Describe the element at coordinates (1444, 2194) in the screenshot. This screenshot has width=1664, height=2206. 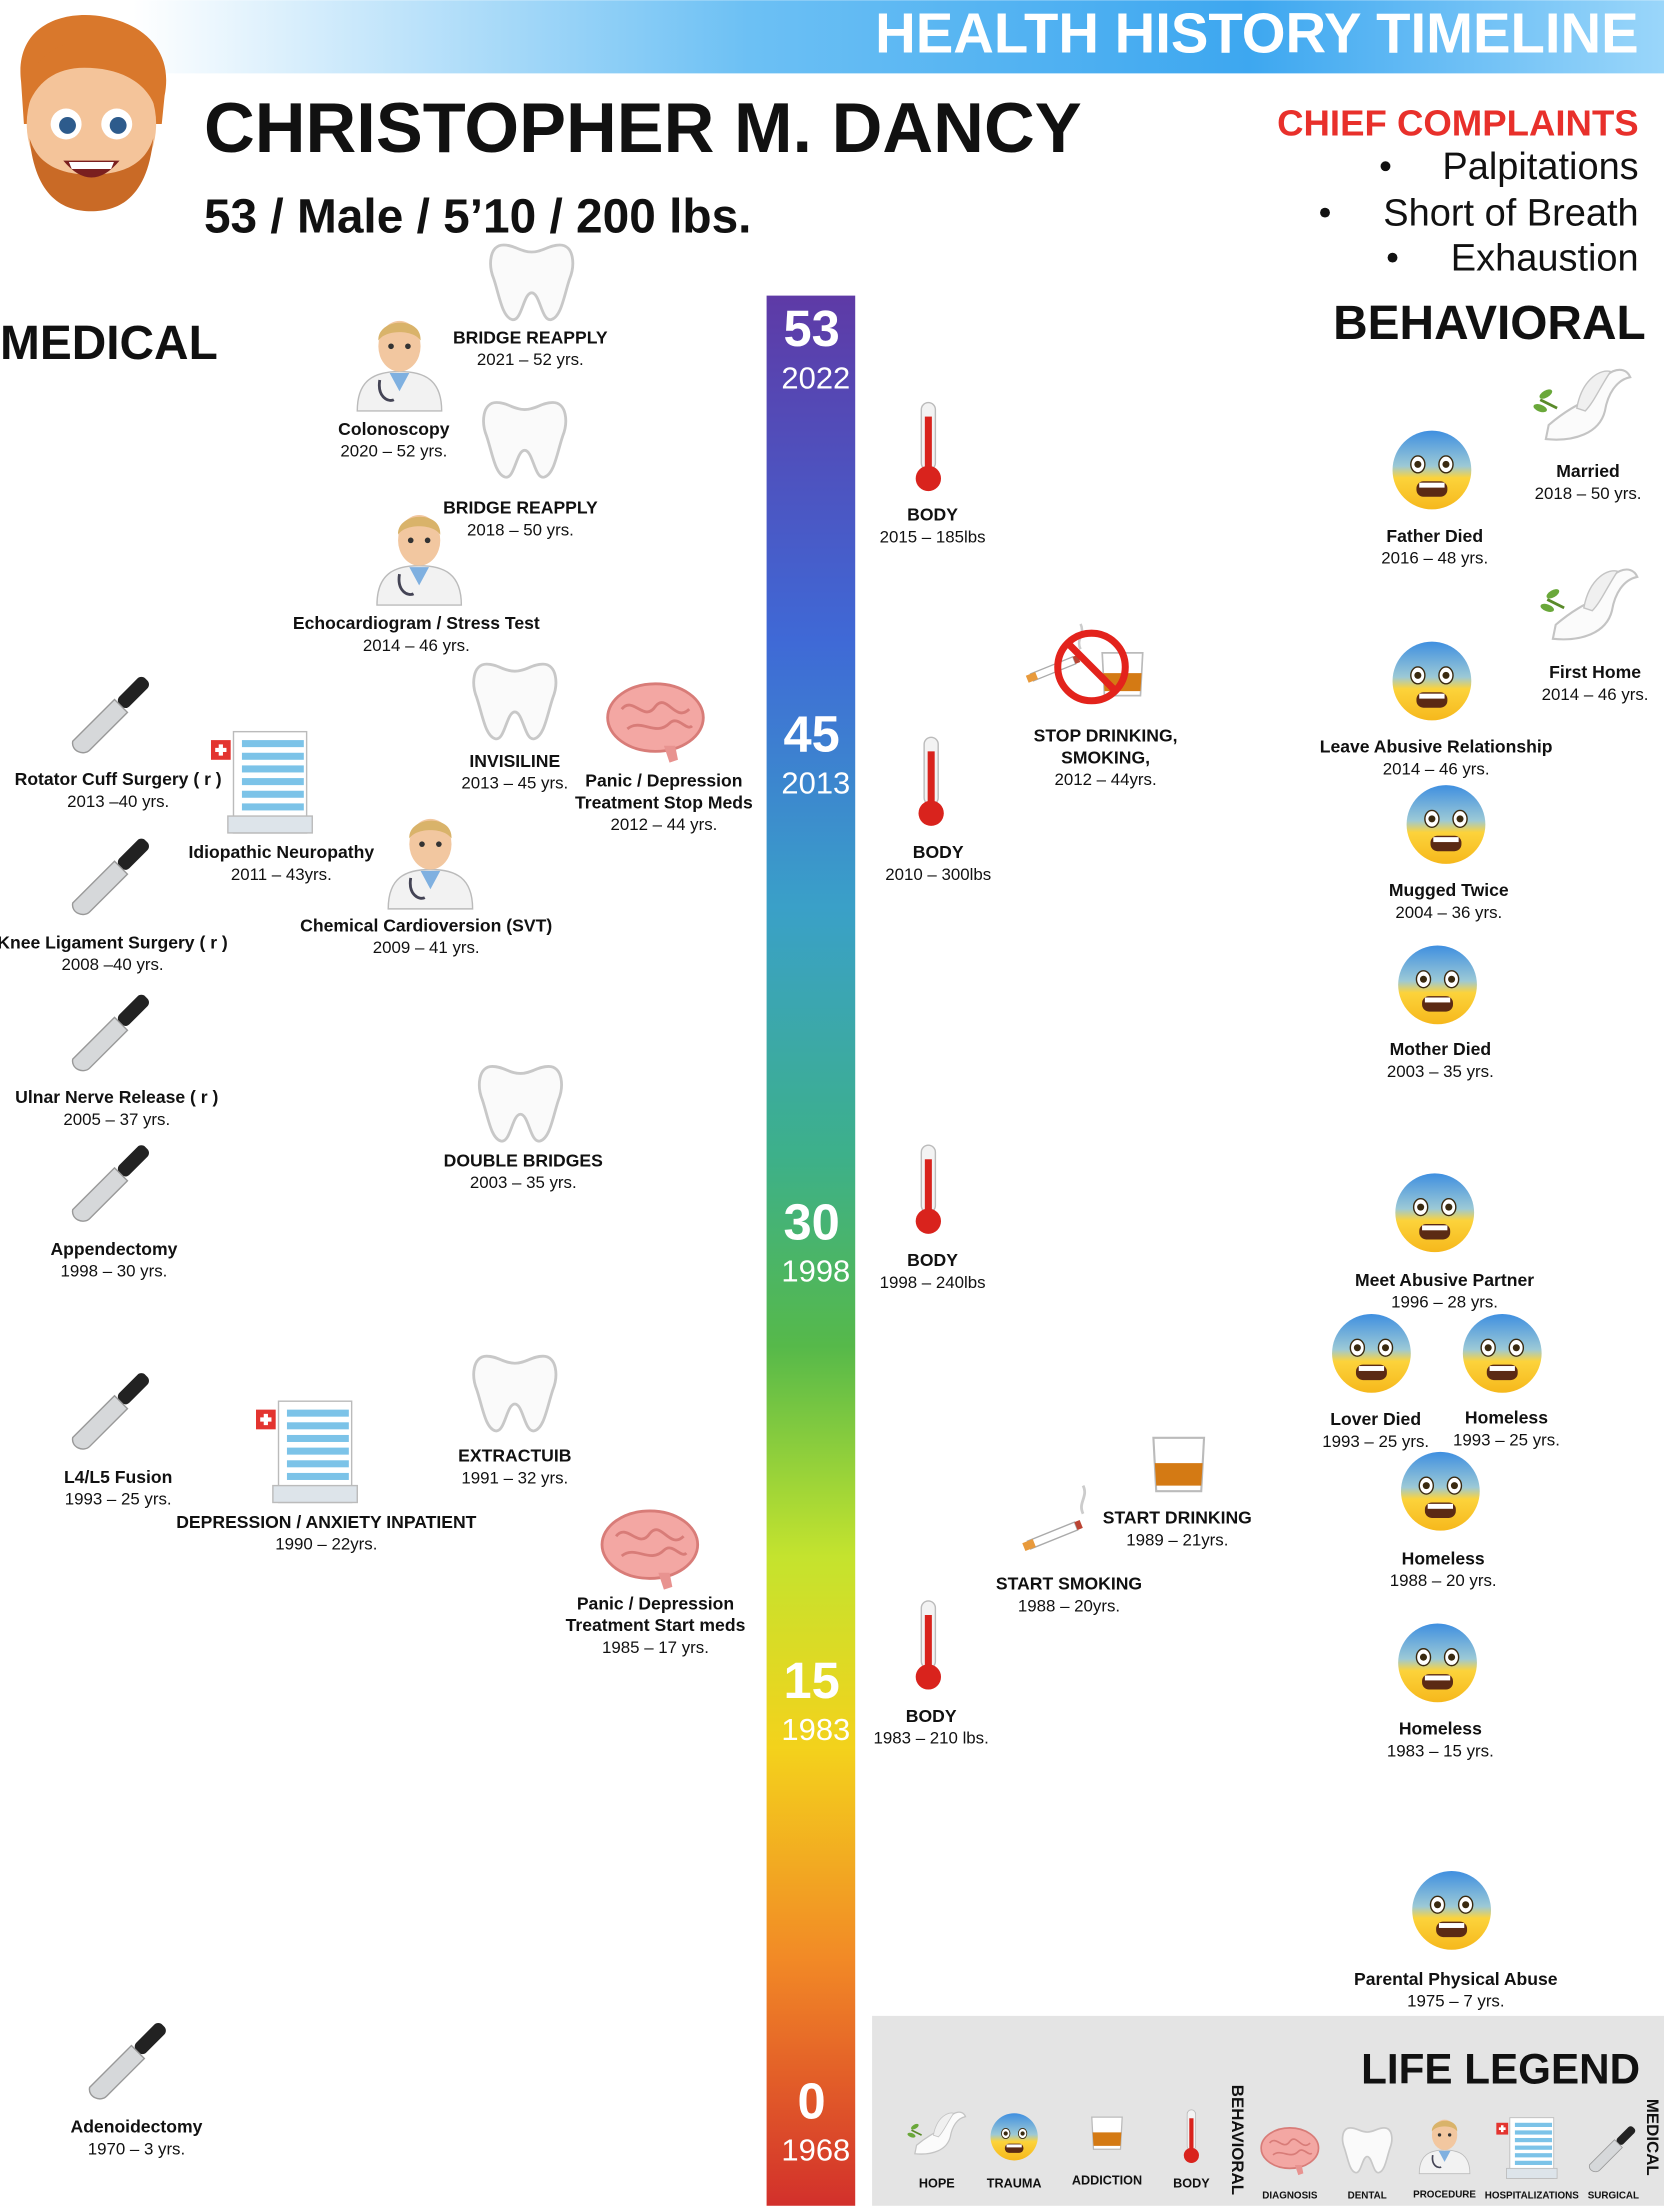
I see `legend-item: PROCEDURE` at that location.